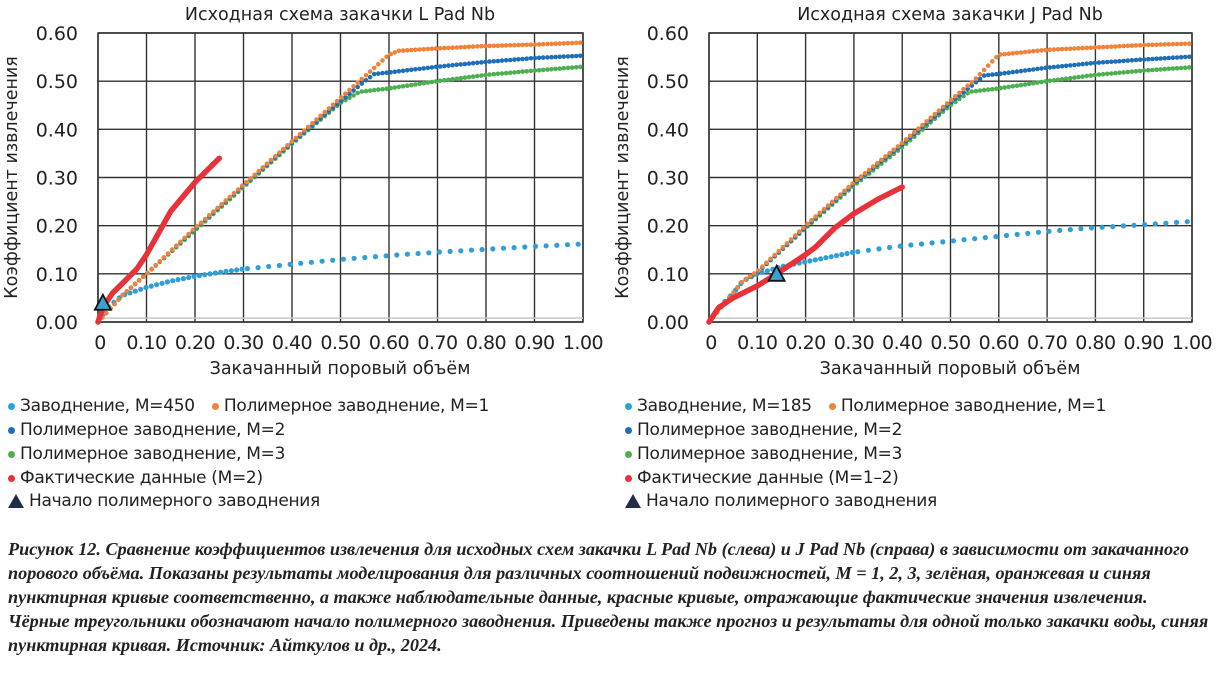 The image size is (1217, 692). I want to click on legend-label: Фактические данные (M=1–2), so click(768, 477).